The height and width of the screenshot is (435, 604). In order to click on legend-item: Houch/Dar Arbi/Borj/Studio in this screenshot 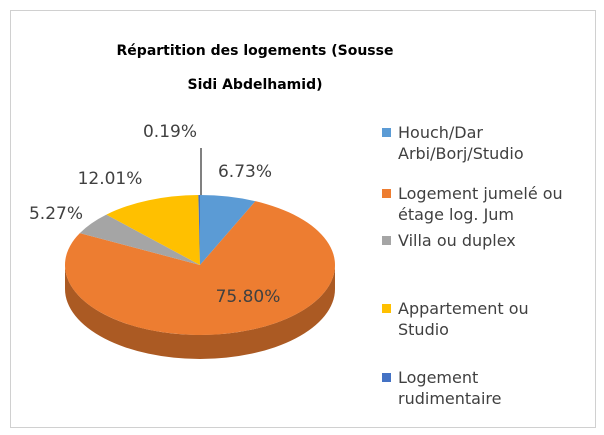, I will do `click(482, 143)`.